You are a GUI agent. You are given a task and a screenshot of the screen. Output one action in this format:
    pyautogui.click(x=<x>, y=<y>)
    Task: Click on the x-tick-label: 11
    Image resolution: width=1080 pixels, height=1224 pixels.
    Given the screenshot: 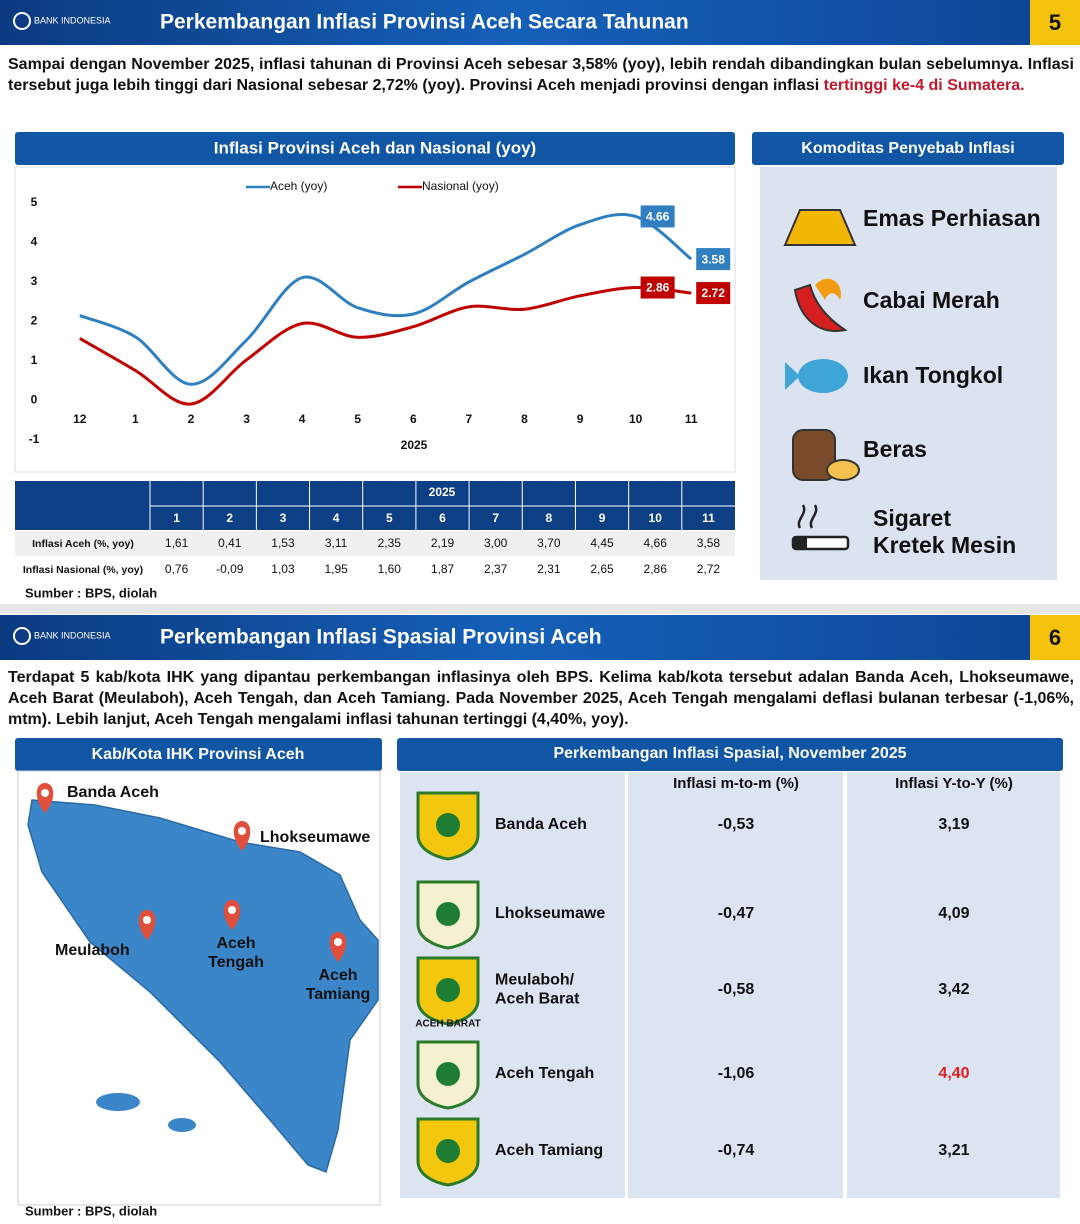 What is the action you would take?
    pyautogui.click(x=691, y=419)
    